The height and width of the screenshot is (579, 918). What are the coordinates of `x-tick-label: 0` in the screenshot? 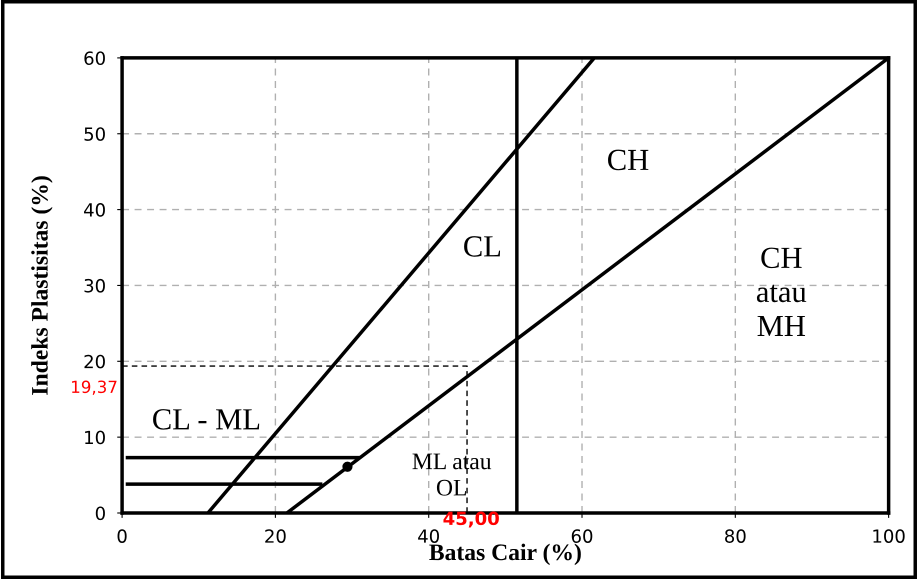 It's located at (122, 536).